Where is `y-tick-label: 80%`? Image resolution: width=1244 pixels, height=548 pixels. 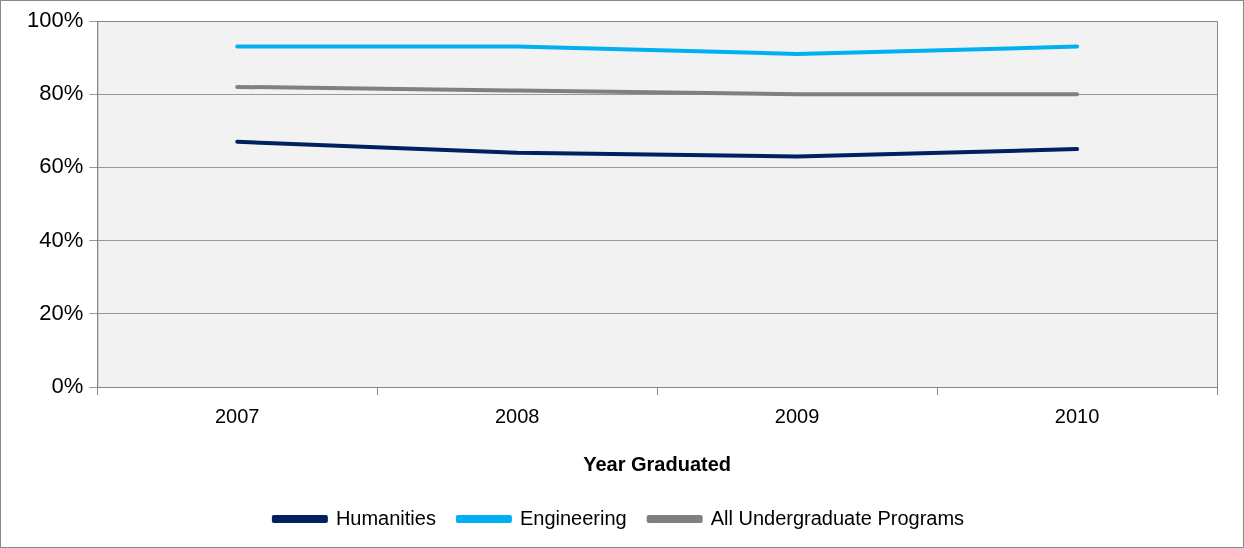
y-tick-label: 80% is located at coordinates (61, 93).